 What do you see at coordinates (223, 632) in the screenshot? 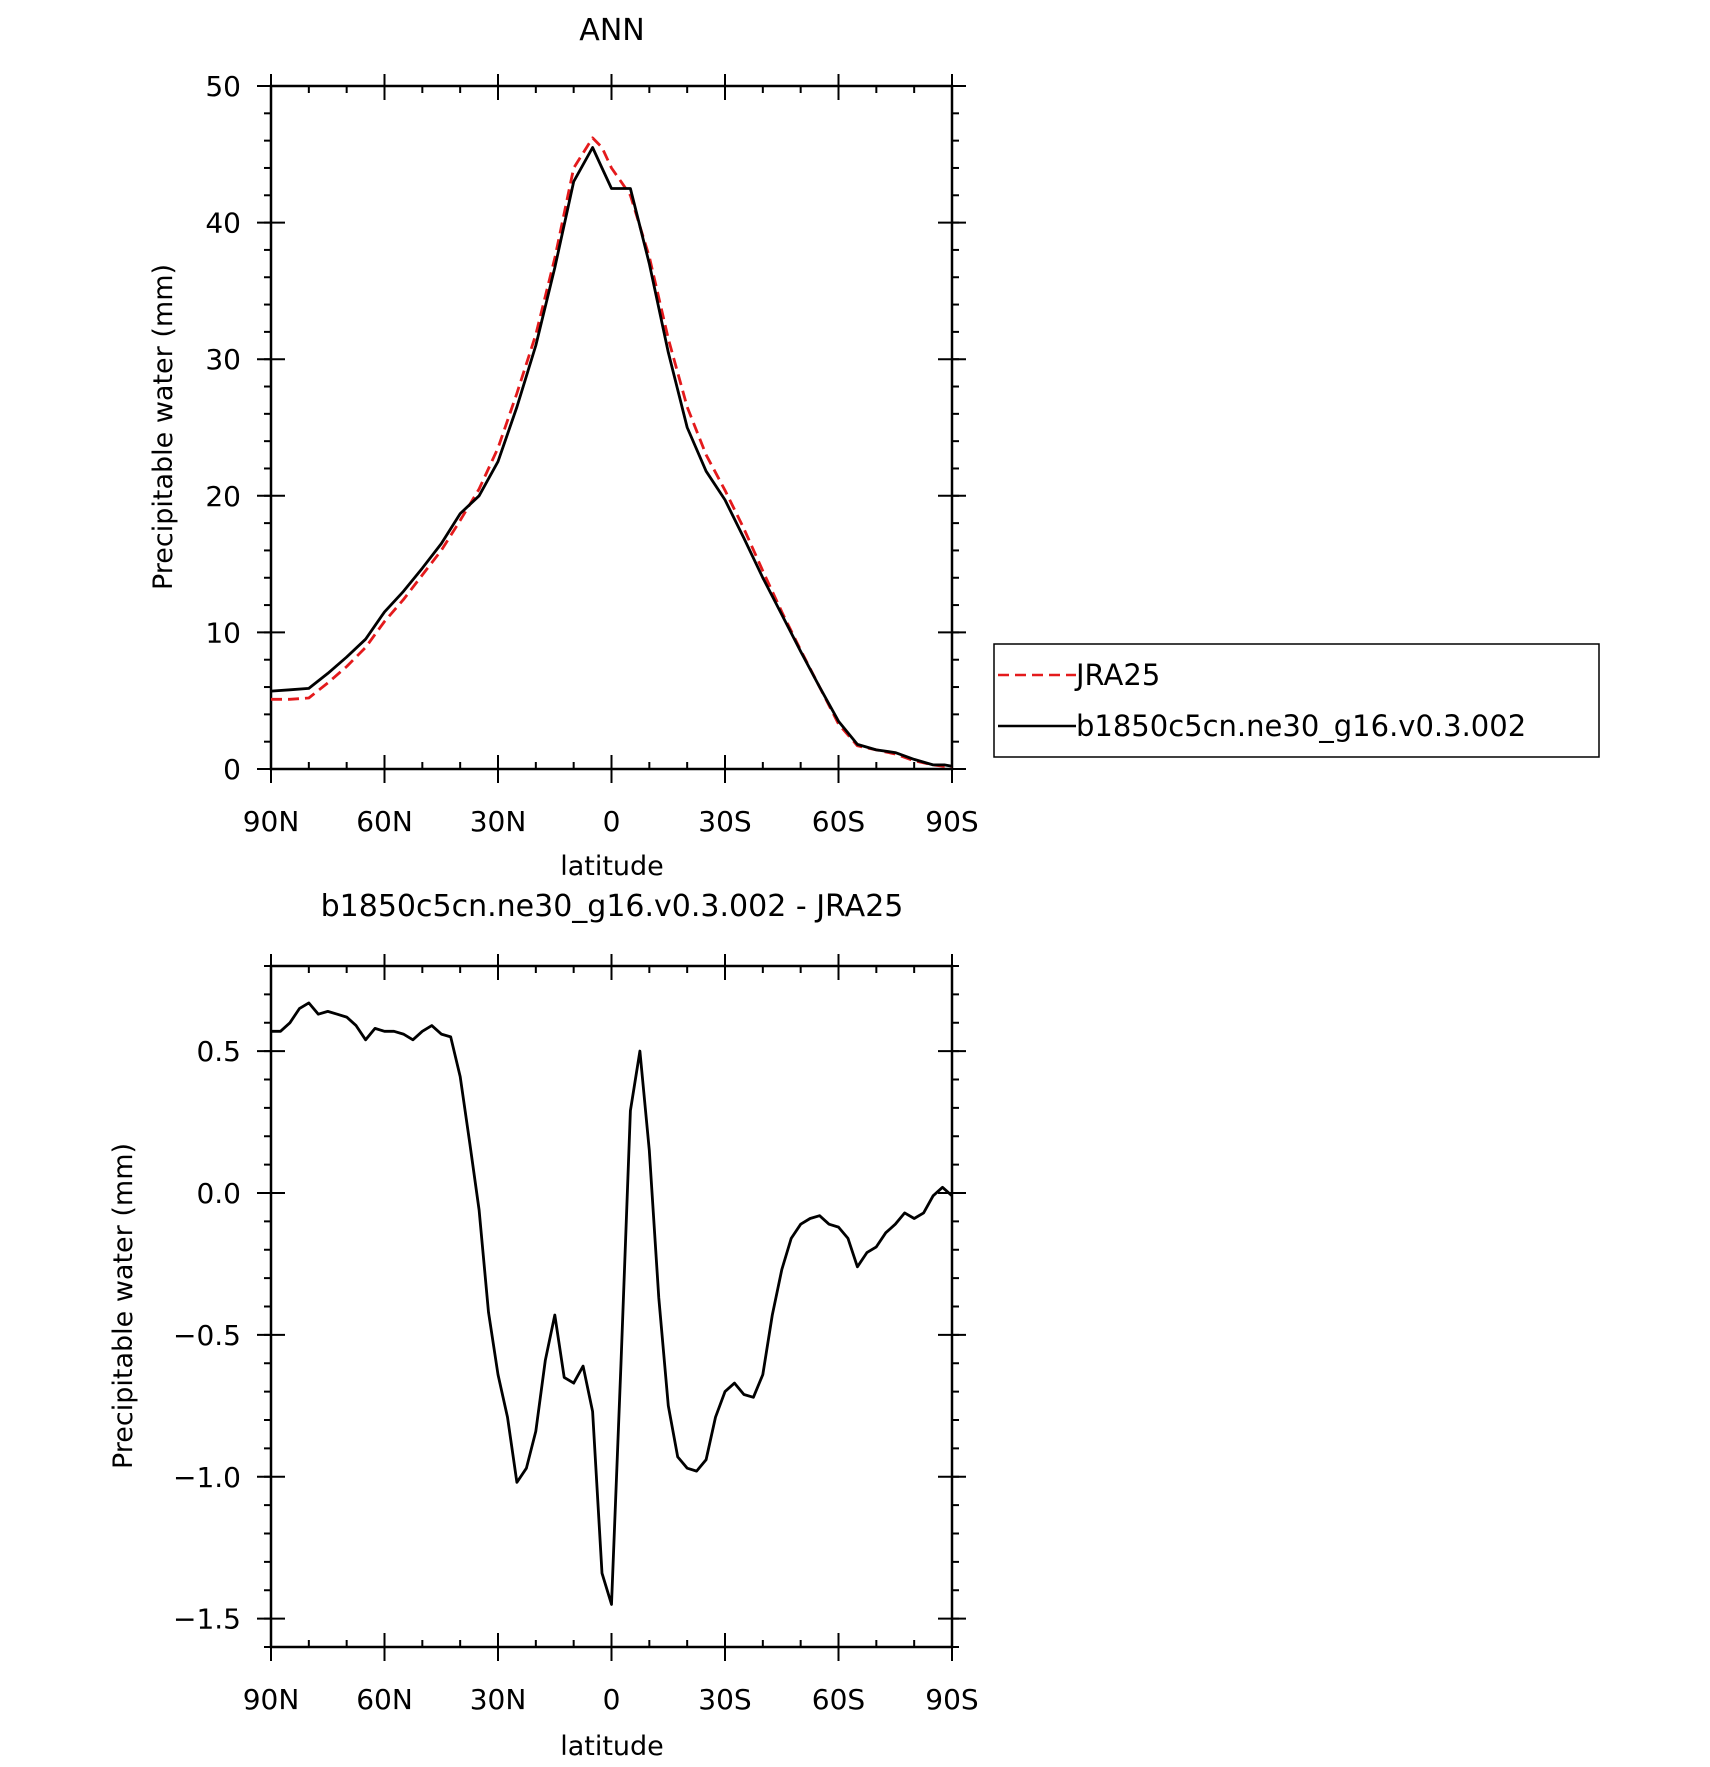
I see `top-y-tick-label: 10` at bounding box center [223, 632].